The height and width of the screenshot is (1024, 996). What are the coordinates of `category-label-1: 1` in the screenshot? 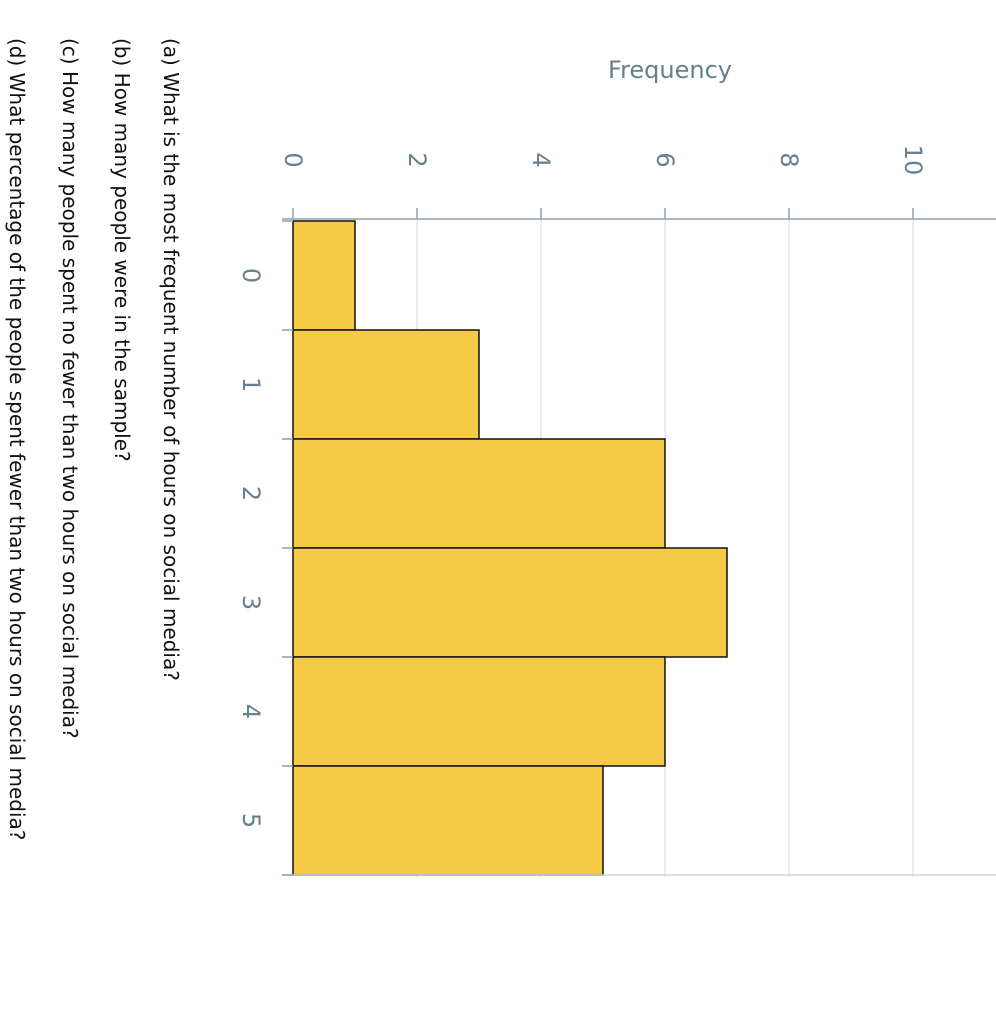 It's located at (251, 384).